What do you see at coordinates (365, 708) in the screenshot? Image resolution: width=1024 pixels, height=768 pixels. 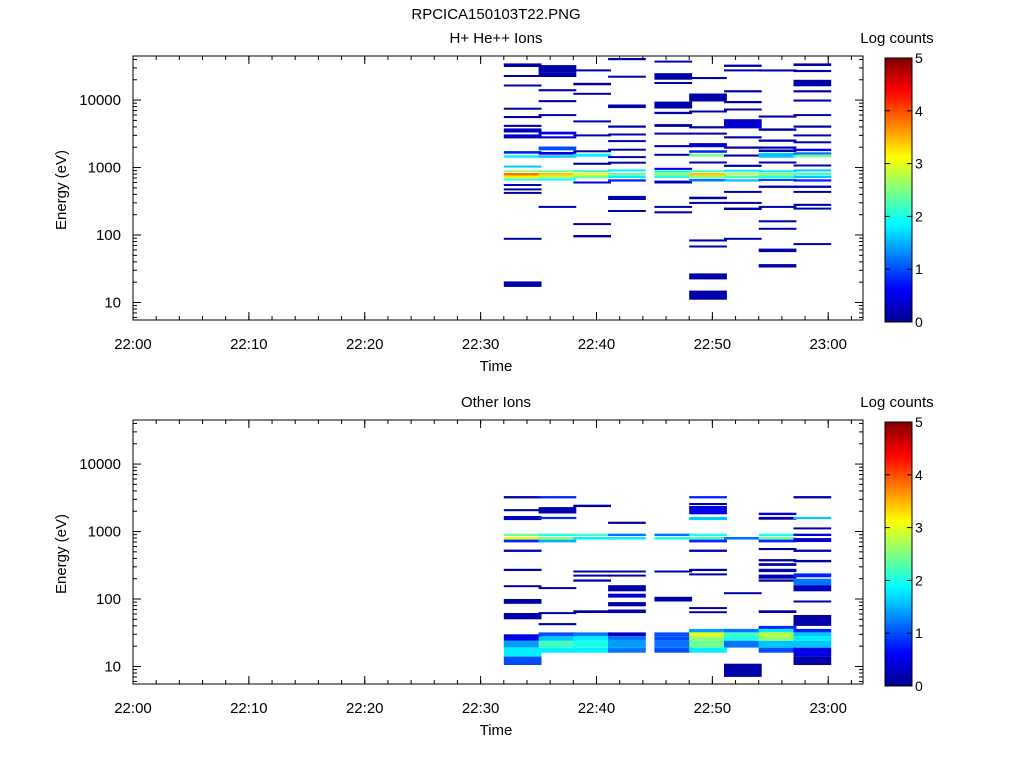 I see `x-tick-label: 22:20` at bounding box center [365, 708].